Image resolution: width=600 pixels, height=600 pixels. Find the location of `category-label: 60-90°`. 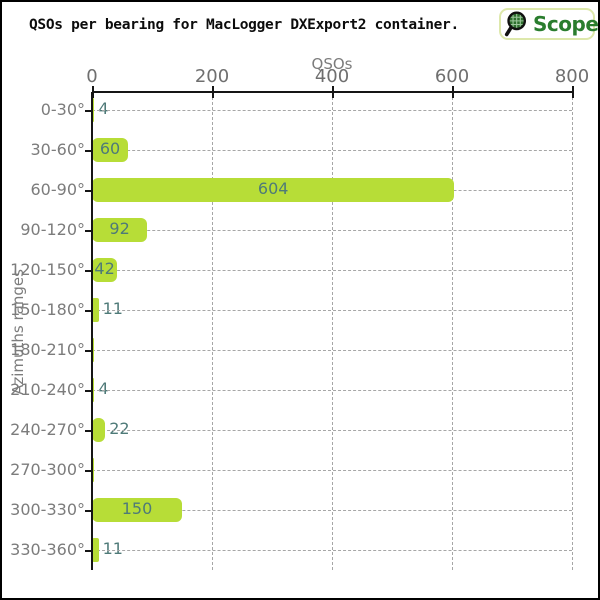

category-label: 60-90° is located at coordinates (58, 189).